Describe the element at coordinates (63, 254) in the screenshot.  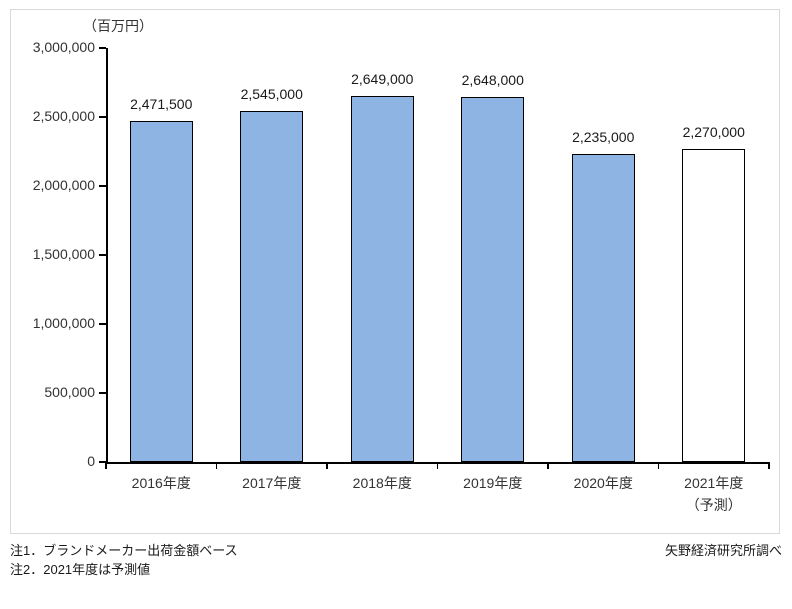
I see `y-tick-label: 1,500,000` at that location.